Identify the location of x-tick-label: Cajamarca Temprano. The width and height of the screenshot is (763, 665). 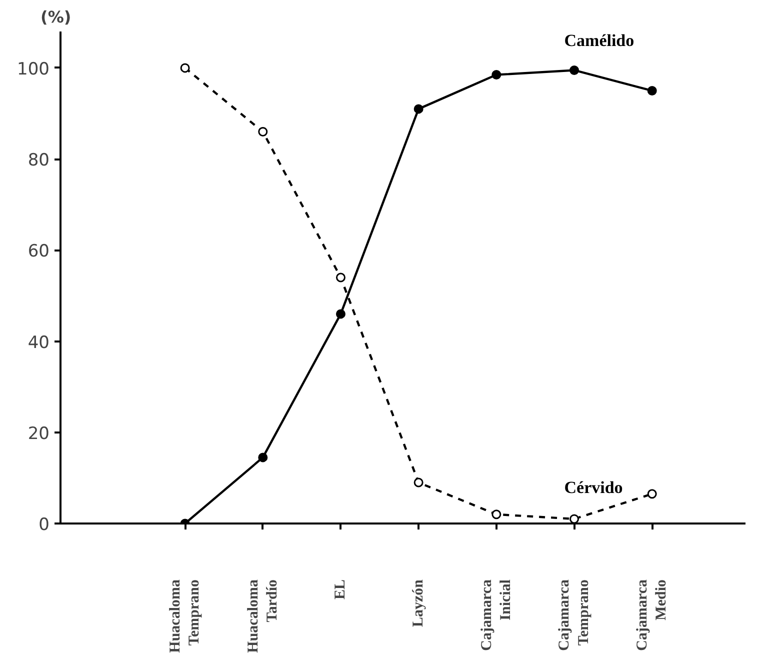
(574, 615).